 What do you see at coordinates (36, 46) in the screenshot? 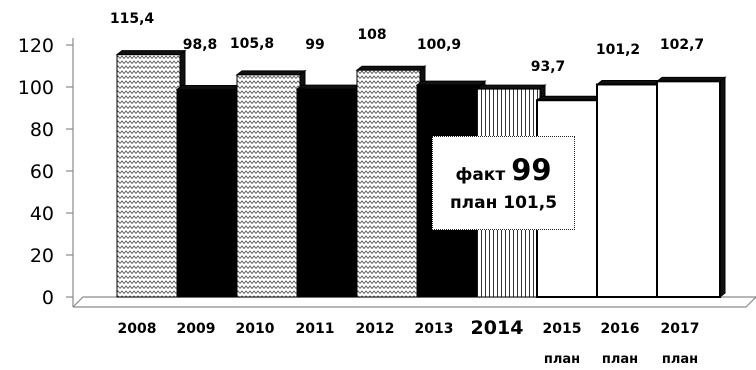
I see `y-tick-label: 120` at bounding box center [36, 46].